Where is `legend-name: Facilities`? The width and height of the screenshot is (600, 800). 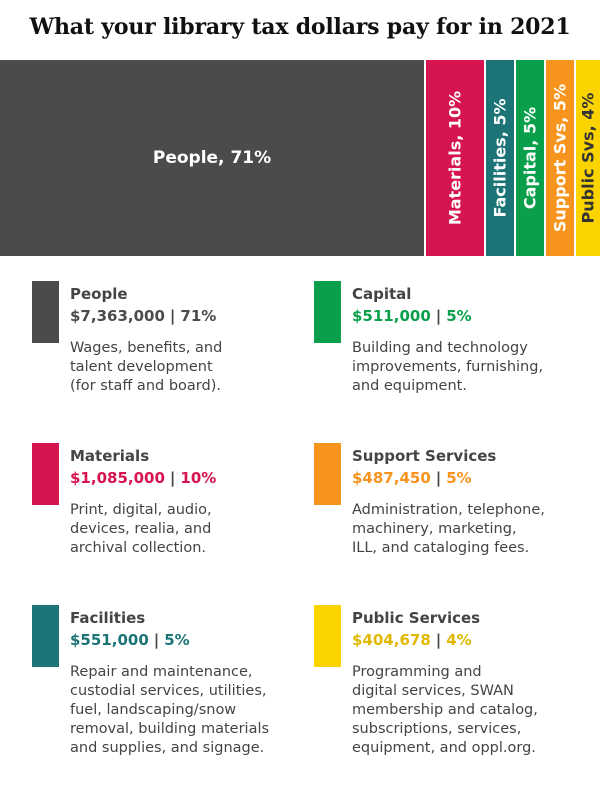
legend-name: Facilities is located at coordinates (108, 618).